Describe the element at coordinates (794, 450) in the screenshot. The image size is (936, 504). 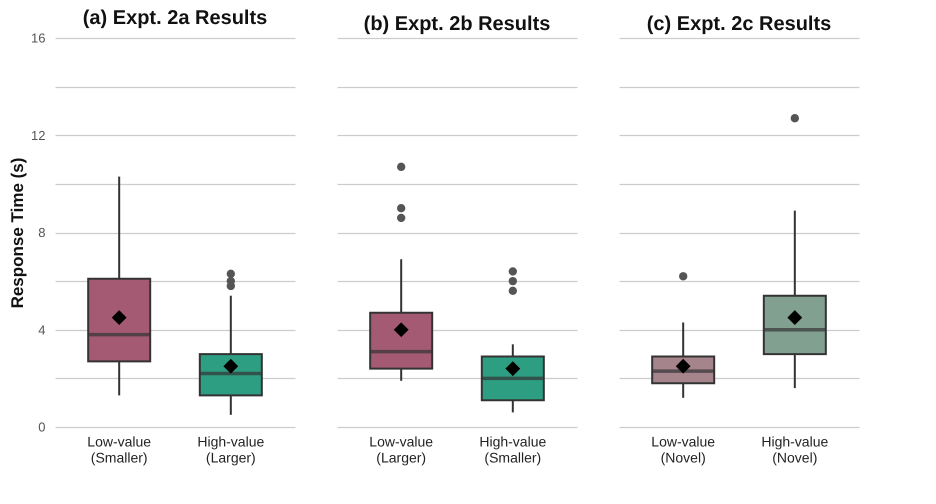
I see `x-tick-label: High-value (Novel)` at that location.